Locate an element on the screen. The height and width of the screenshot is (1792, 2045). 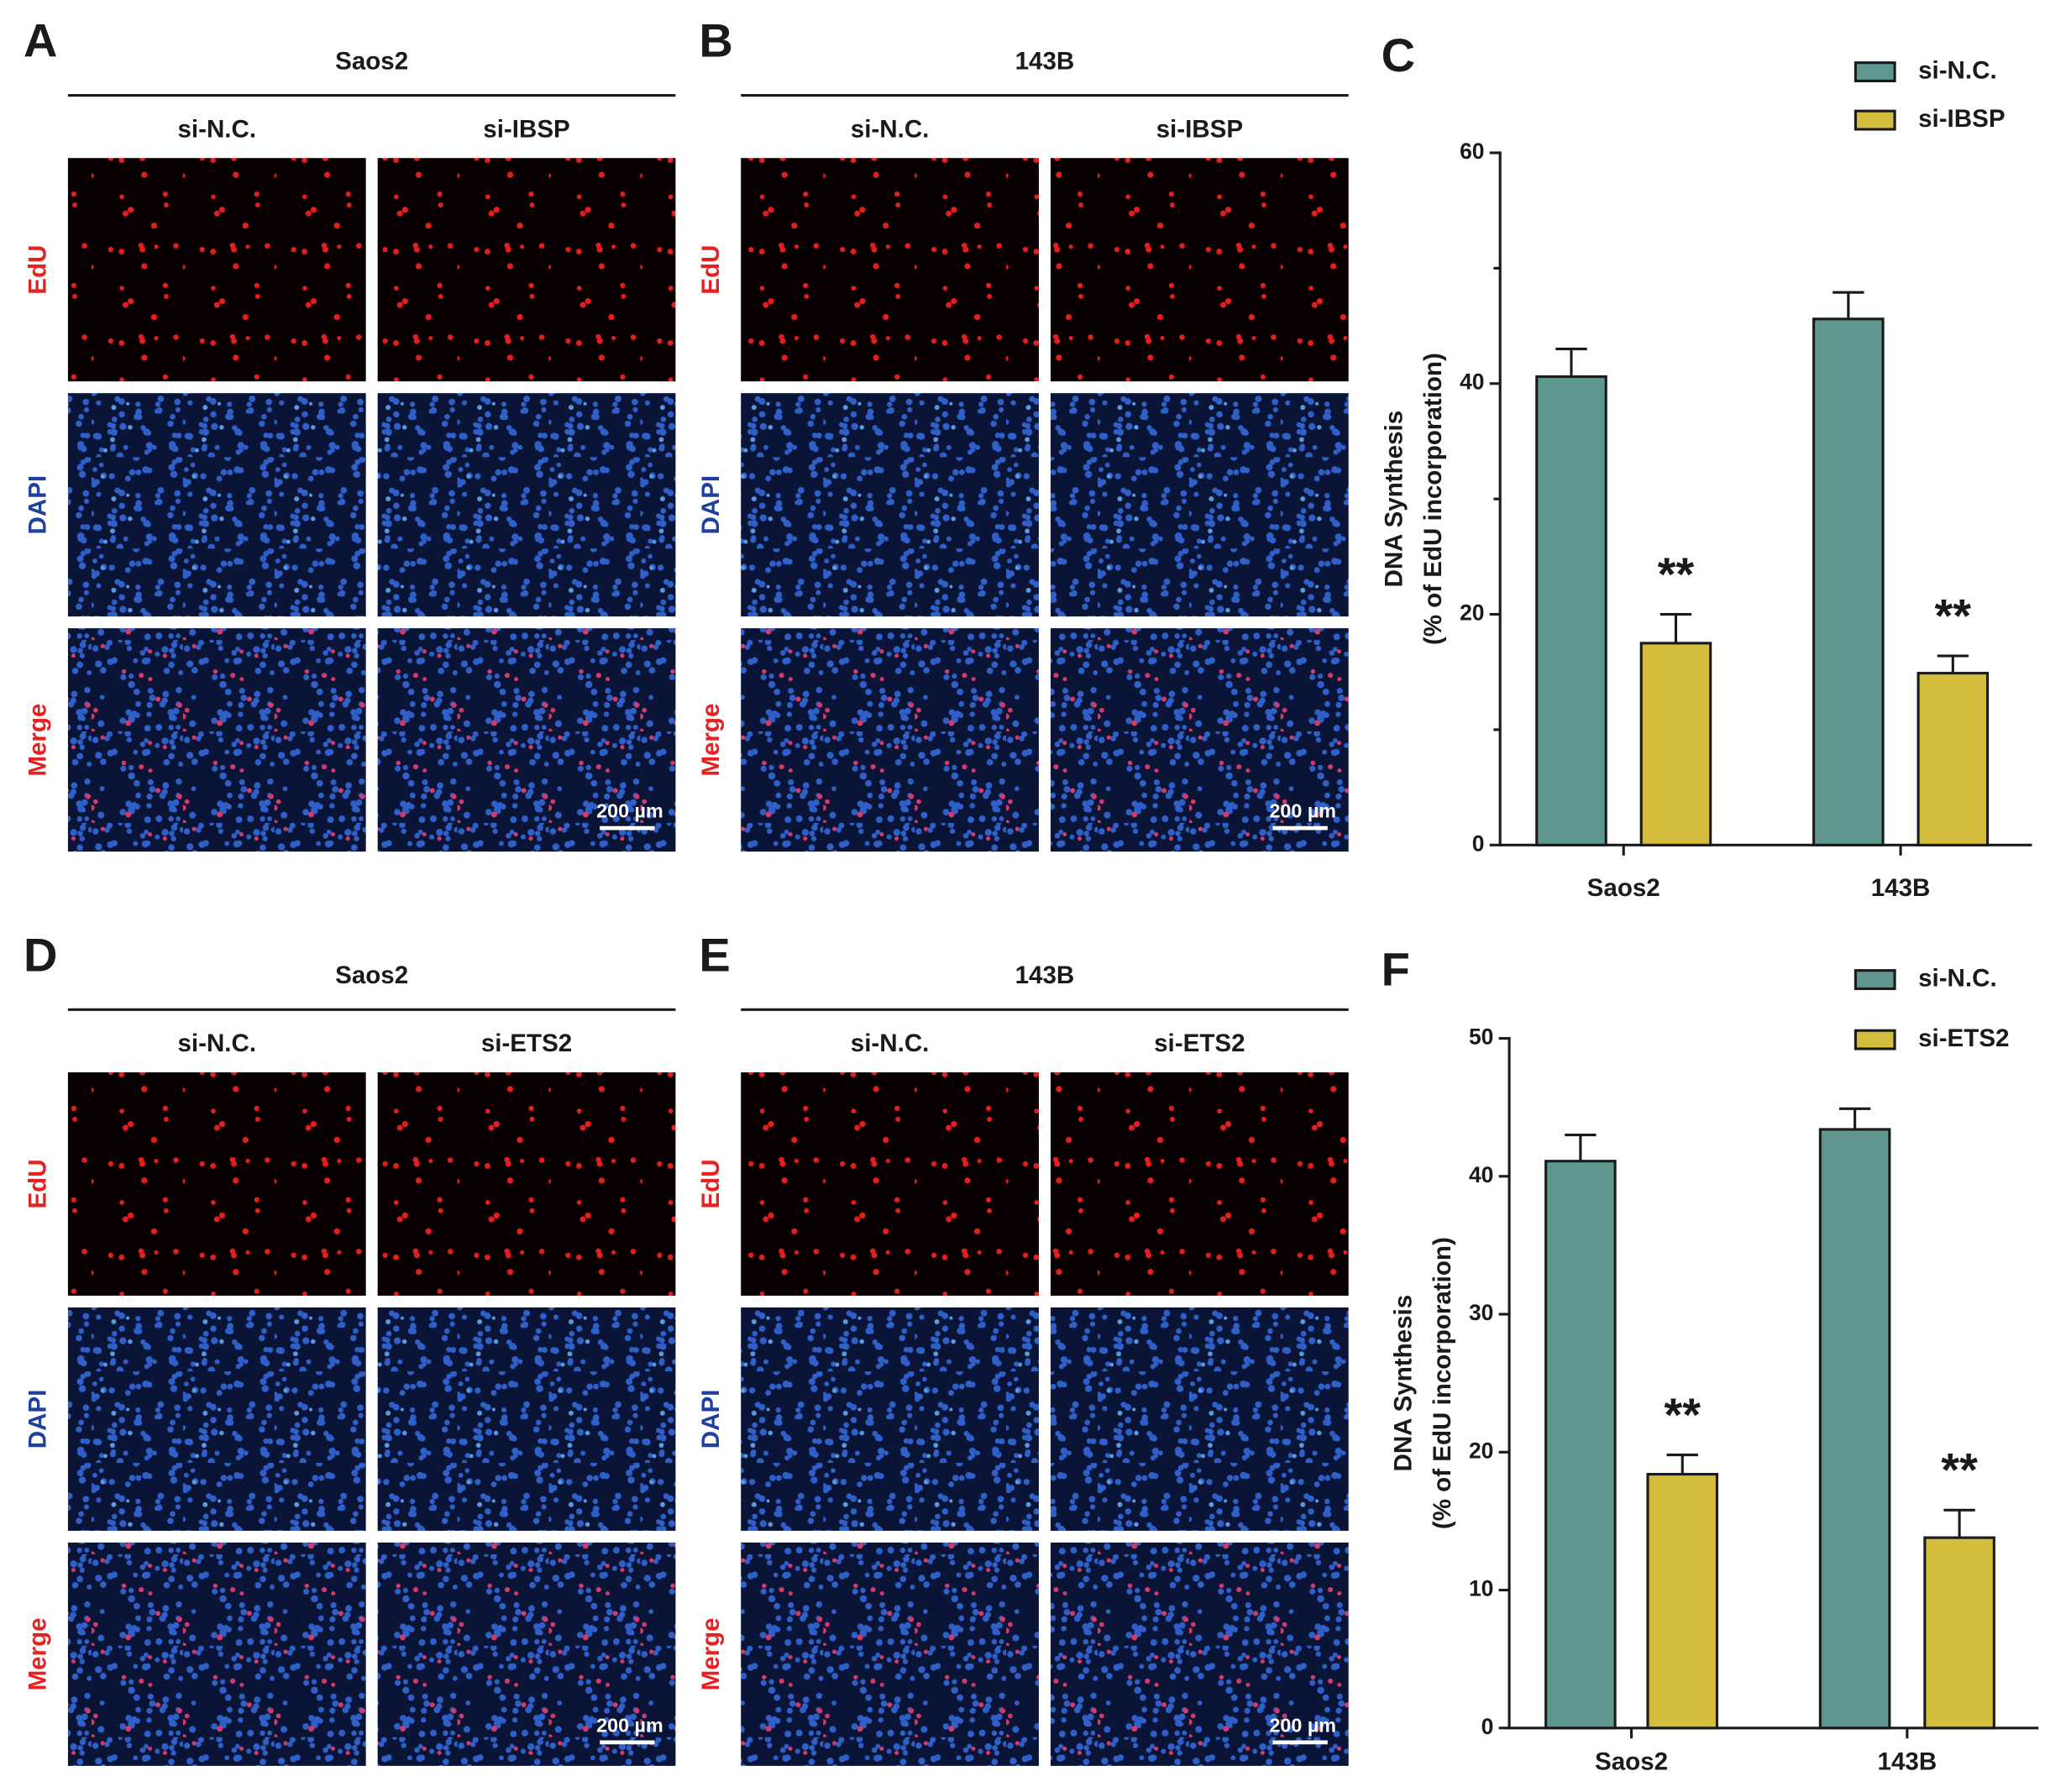
panel-label: C is located at coordinates (1398, 55).